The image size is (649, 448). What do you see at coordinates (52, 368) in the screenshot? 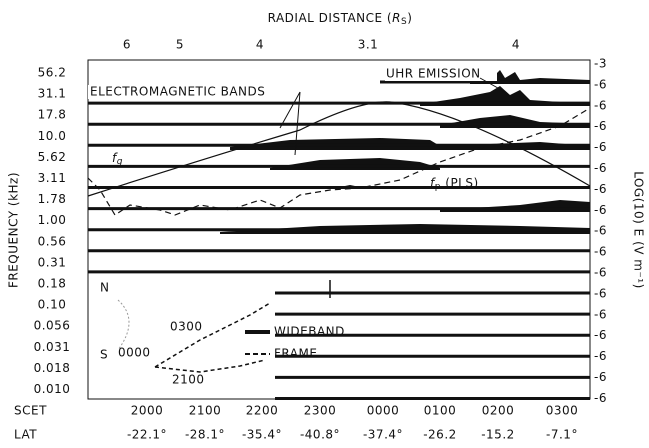
I see `frequency-label: 0.018` at bounding box center [52, 368].